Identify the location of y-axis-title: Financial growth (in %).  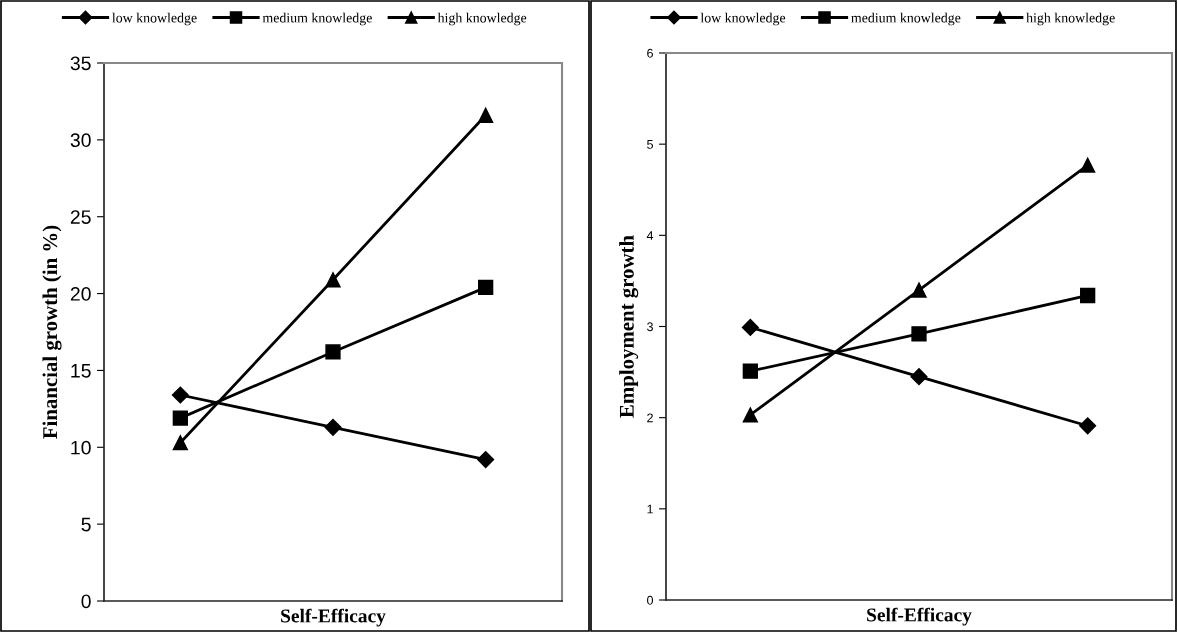
(52, 332).